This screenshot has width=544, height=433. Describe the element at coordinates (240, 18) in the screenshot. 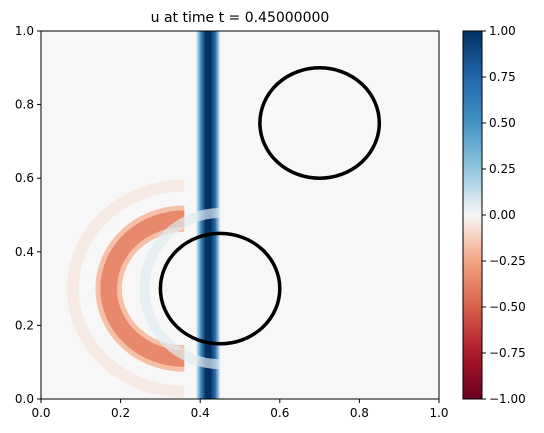

I see `chart-title: u at time t = 0.45000000` at that location.